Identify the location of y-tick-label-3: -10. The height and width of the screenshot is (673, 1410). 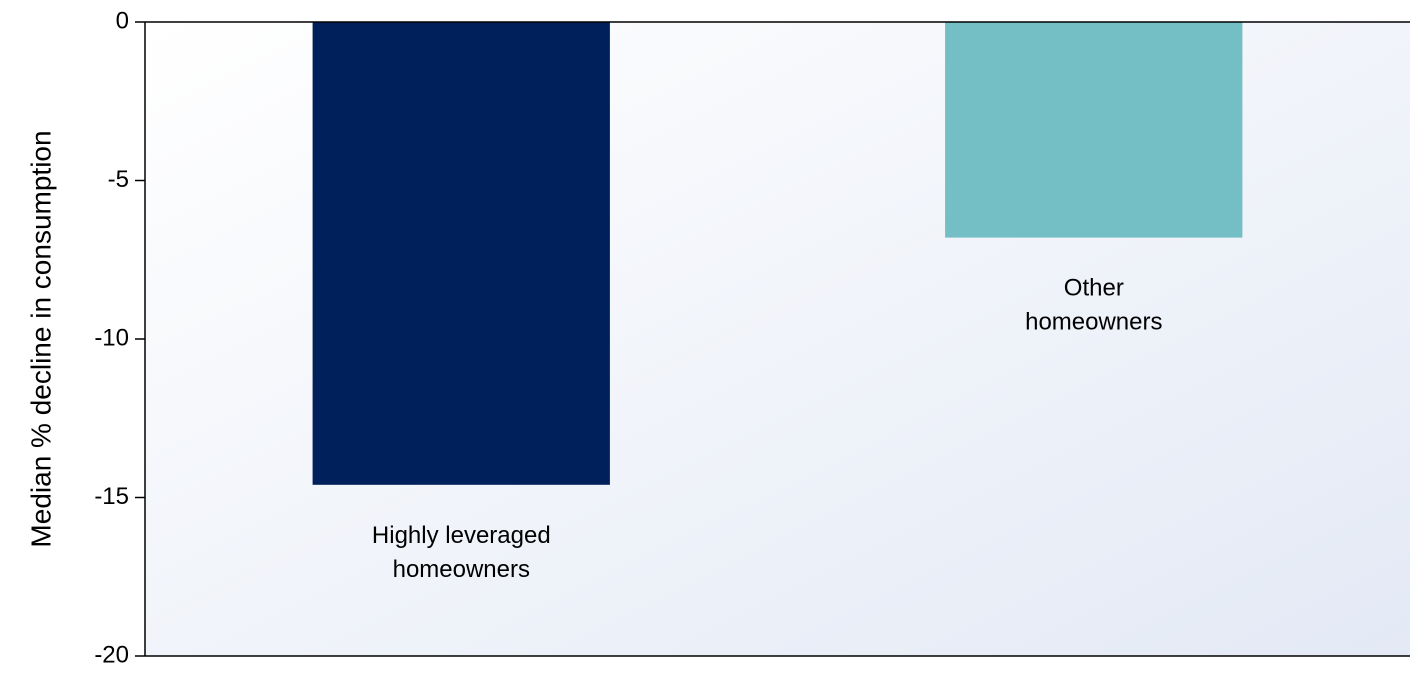
(111, 337).